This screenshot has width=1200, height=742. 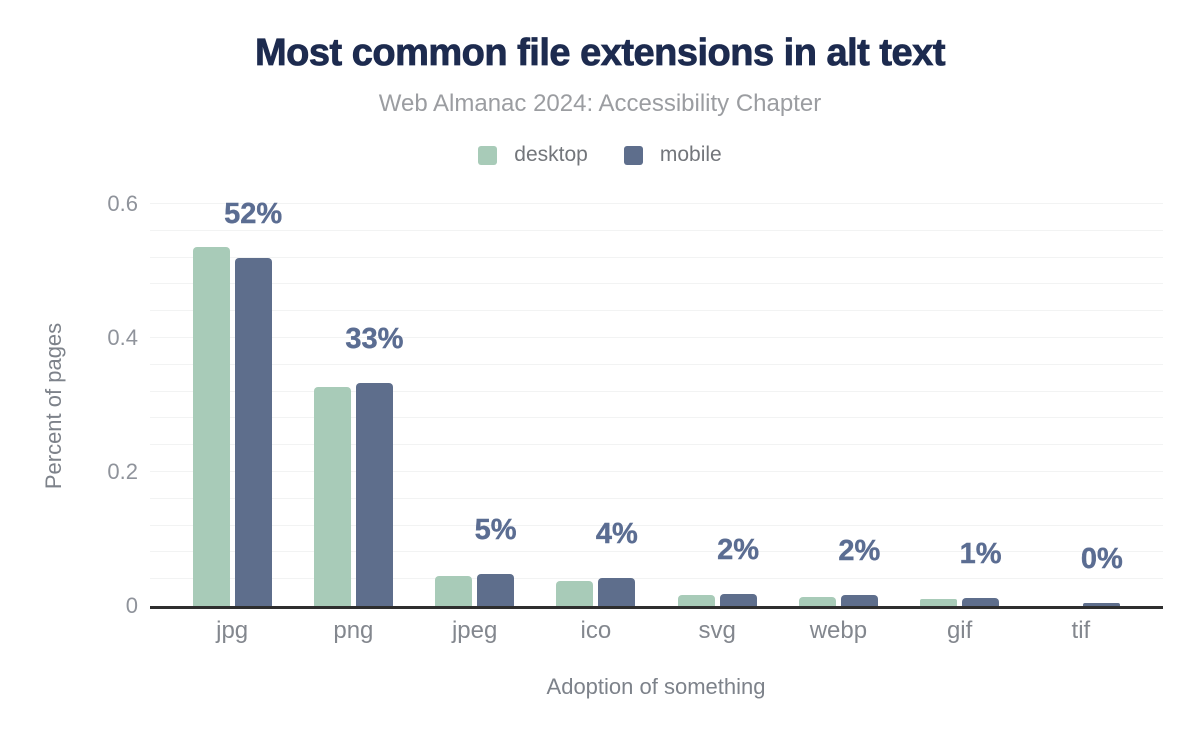 What do you see at coordinates (616, 533) in the screenshot?
I see `data-label-ico: 4%` at bounding box center [616, 533].